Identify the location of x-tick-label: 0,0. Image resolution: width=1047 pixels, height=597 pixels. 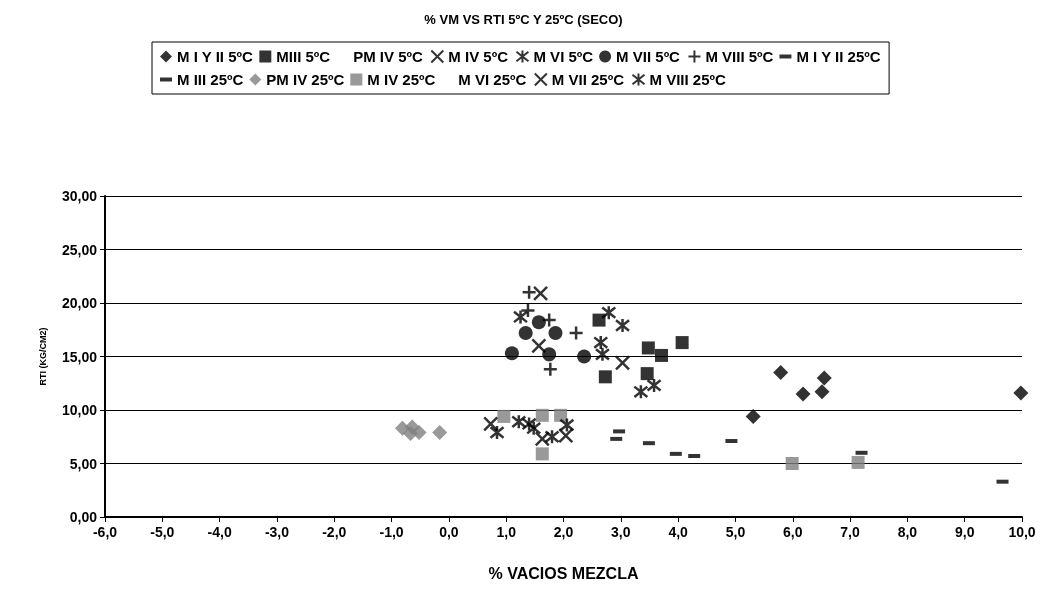
(449, 532).